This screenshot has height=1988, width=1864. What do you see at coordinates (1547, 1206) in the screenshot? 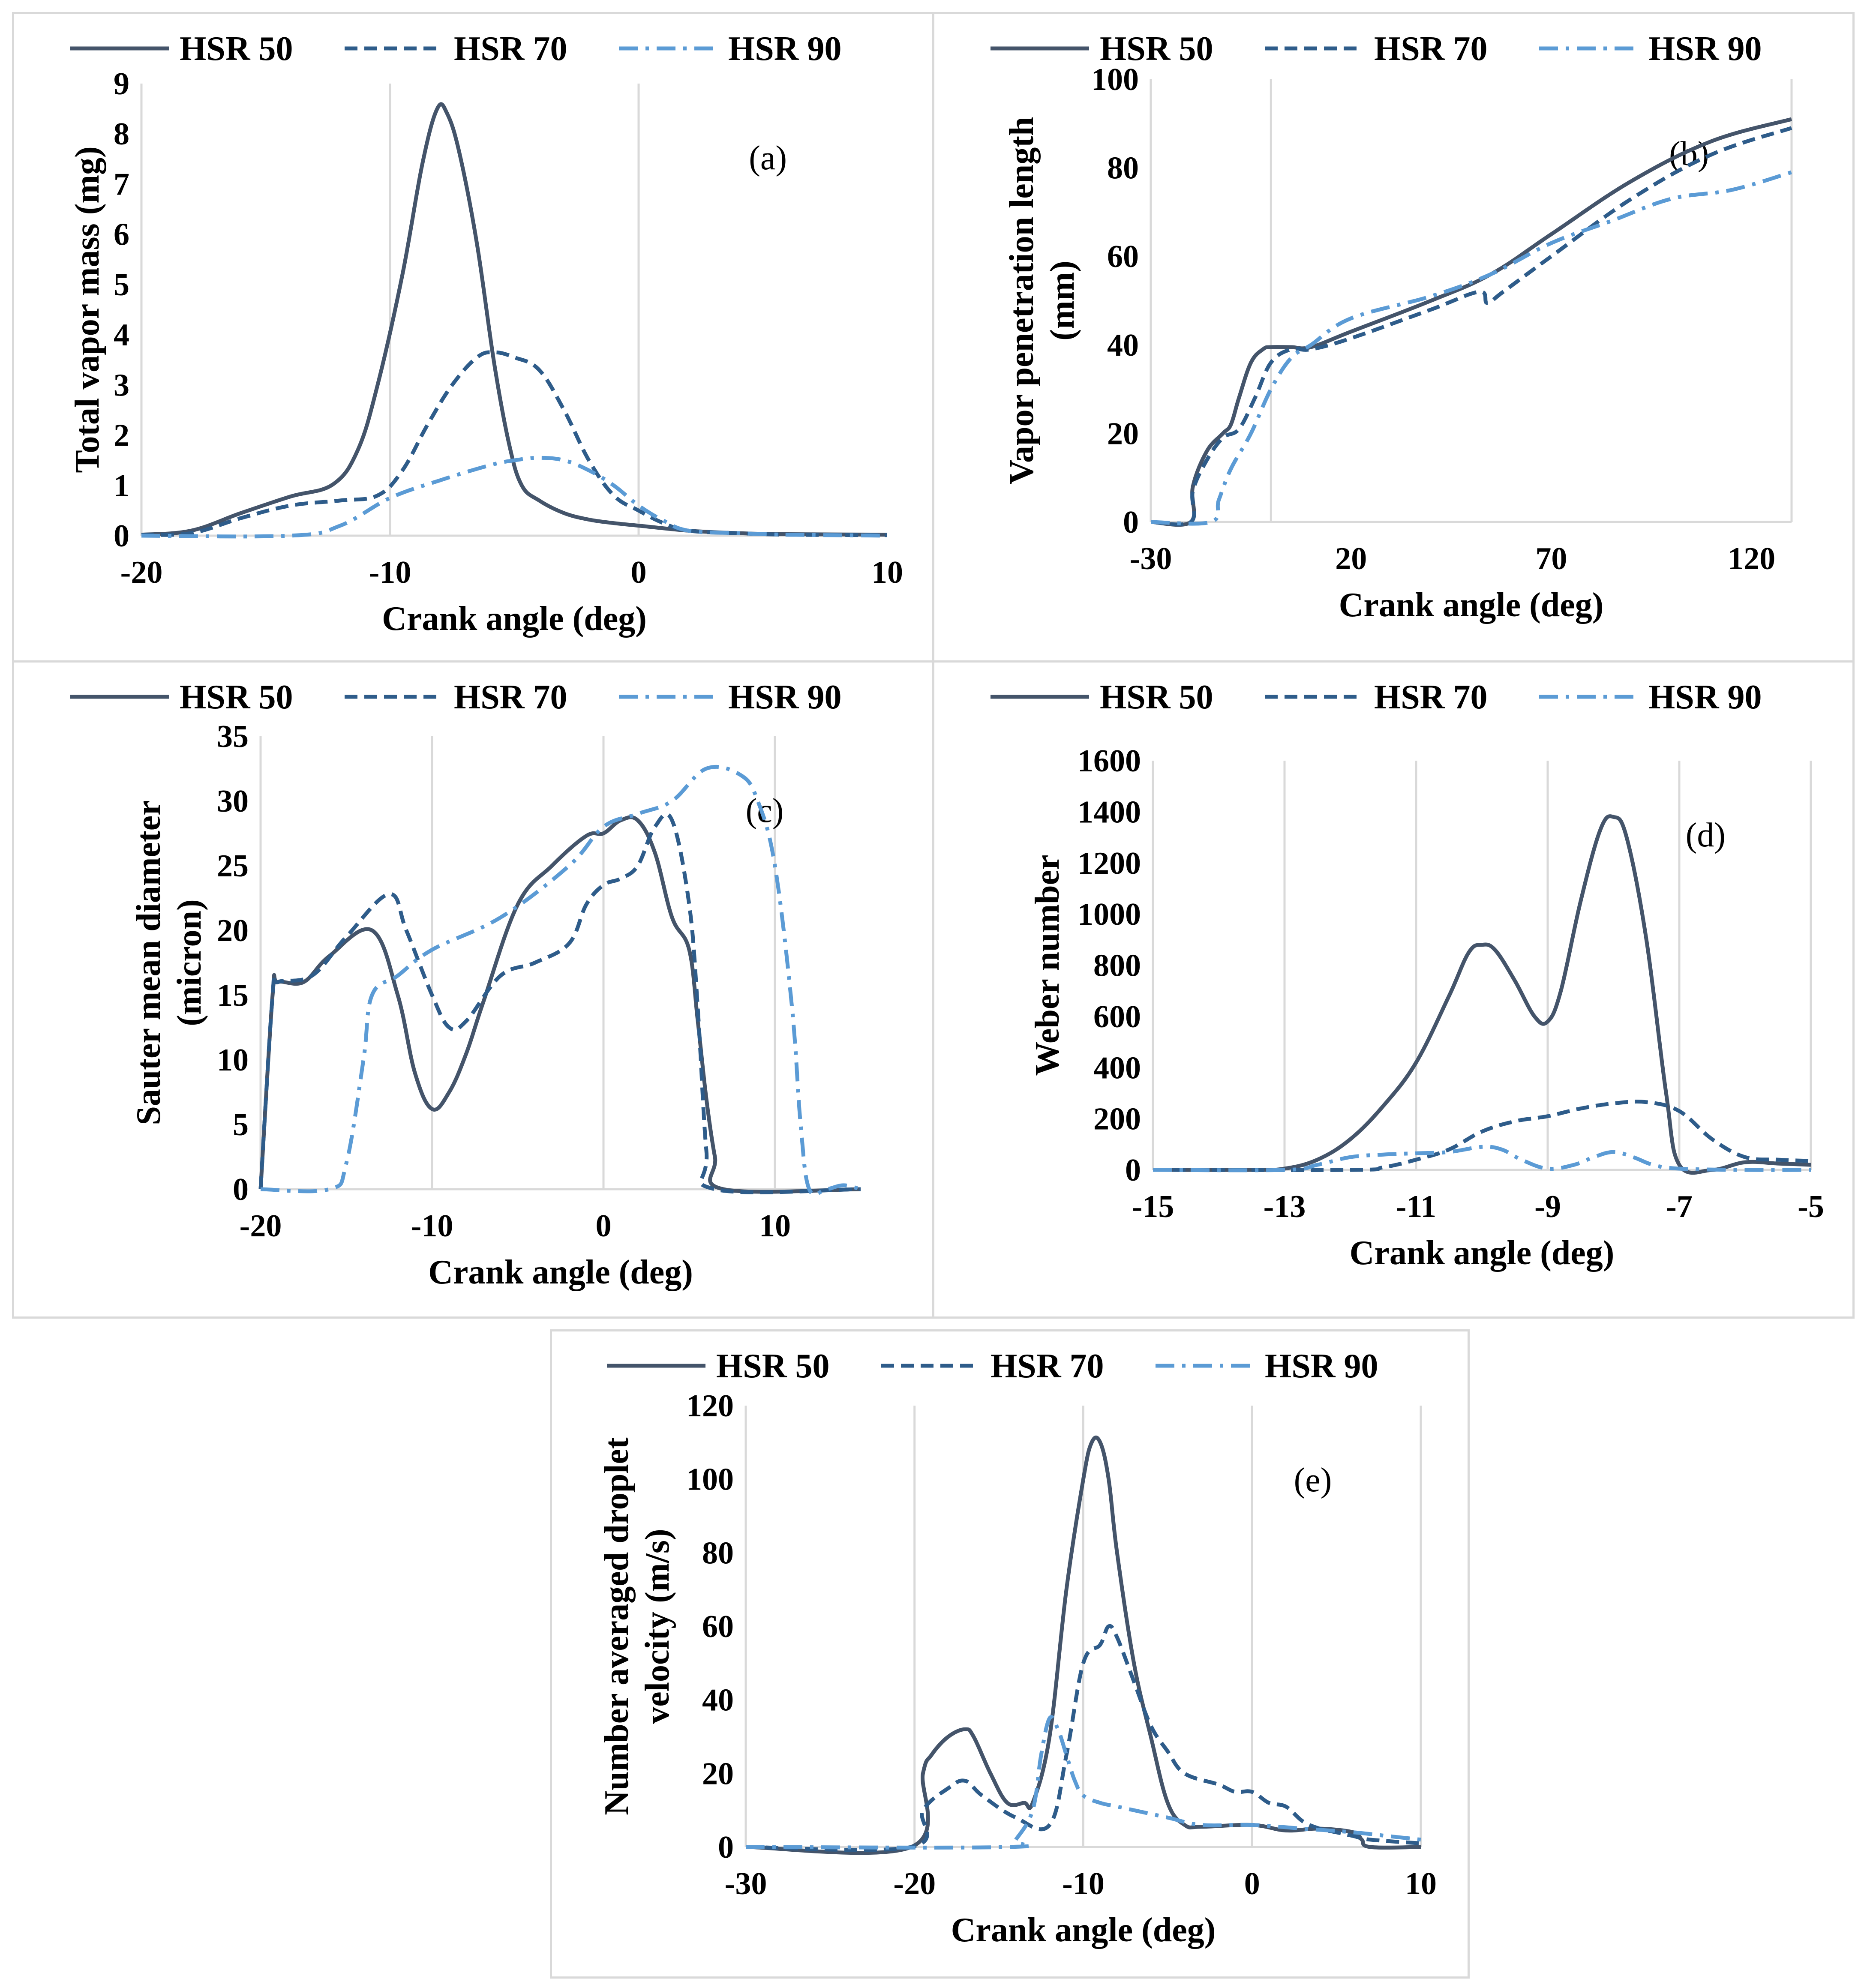
I see `x-tick-label: -9` at bounding box center [1547, 1206].